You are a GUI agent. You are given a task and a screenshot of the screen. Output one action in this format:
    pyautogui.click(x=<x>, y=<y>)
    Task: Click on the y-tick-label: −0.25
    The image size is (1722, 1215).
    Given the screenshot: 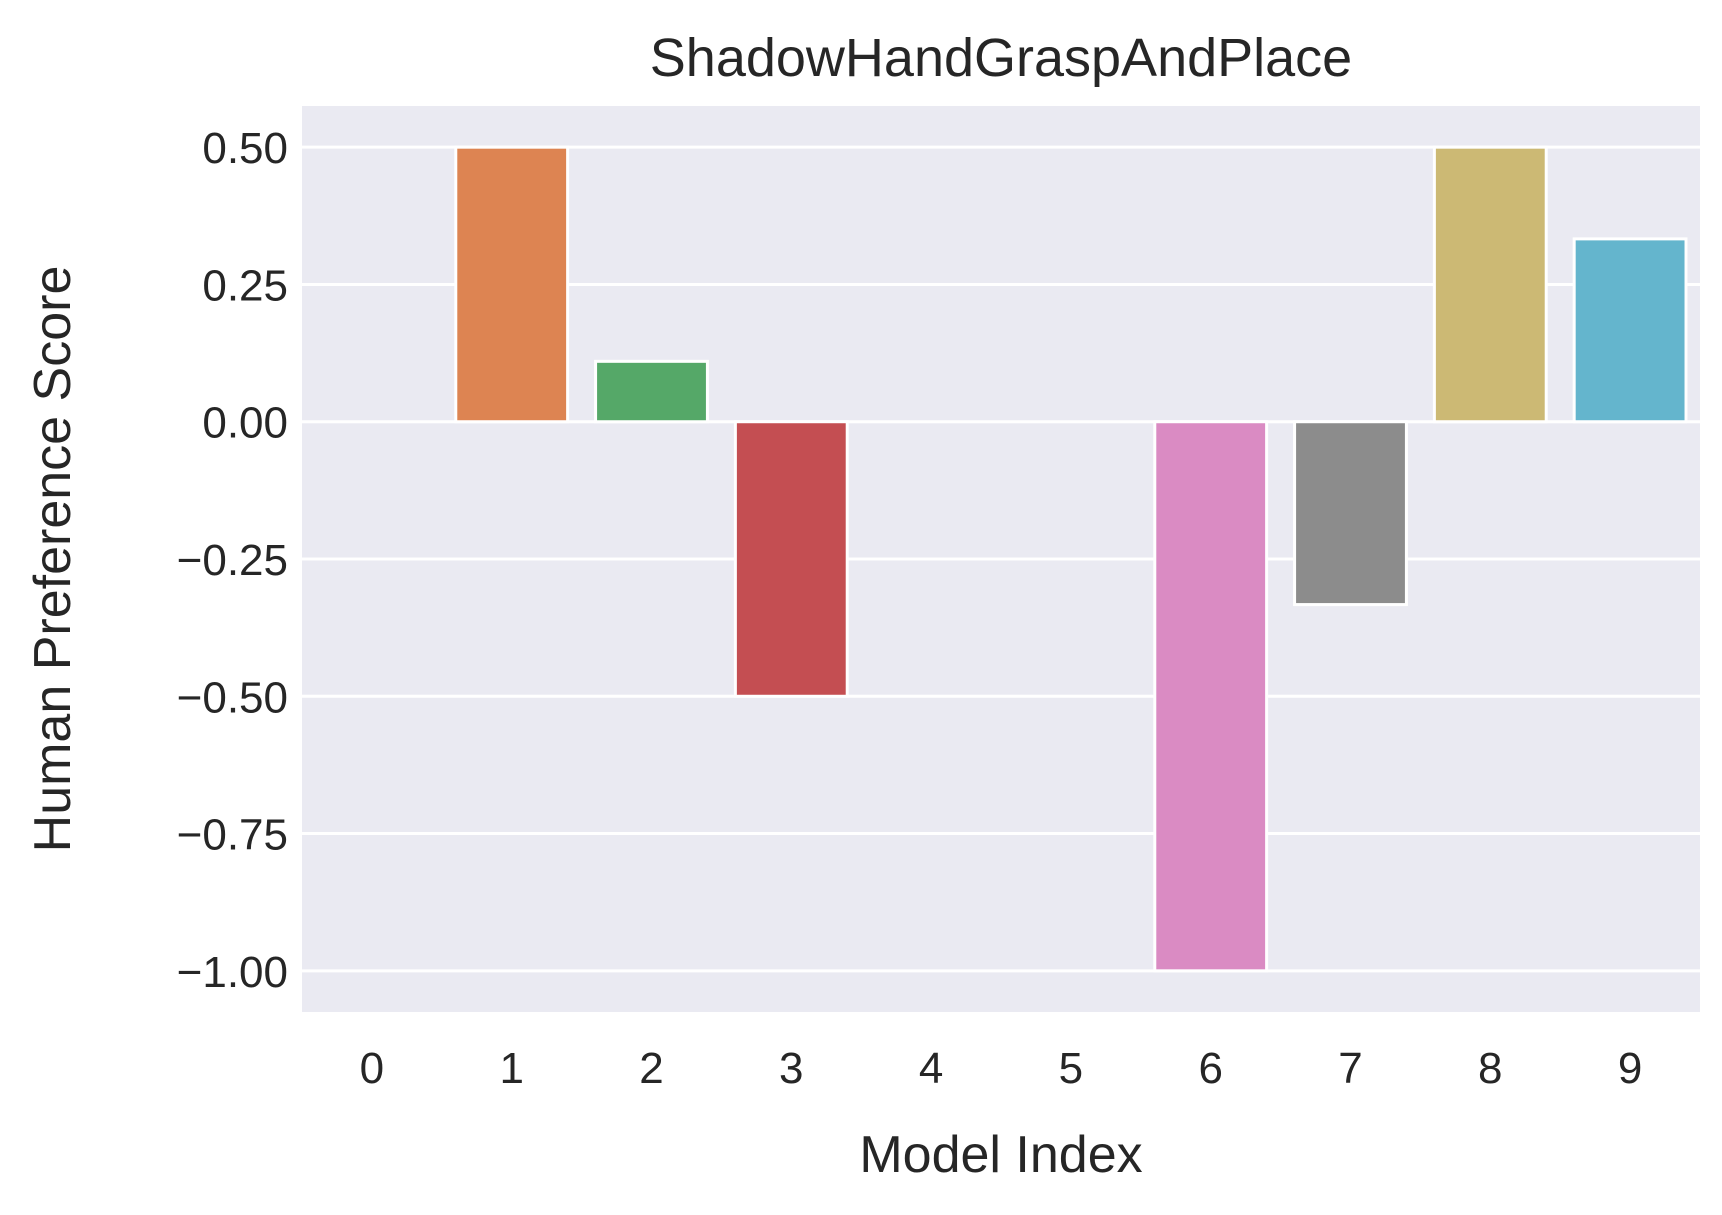 What is the action you would take?
    pyautogui.click(x=232, y=560)
    